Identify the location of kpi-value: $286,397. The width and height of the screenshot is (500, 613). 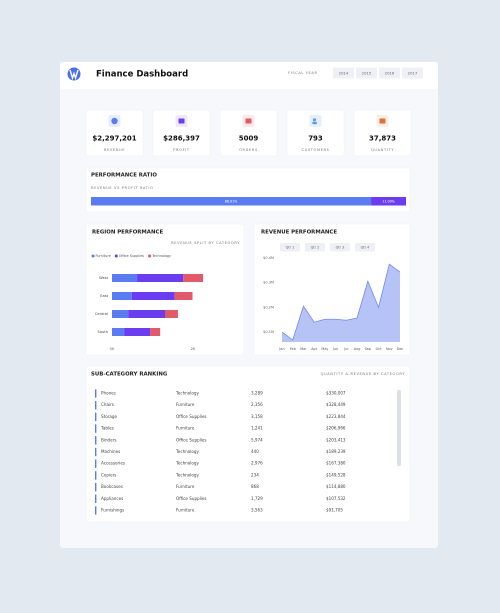
(181, 139).